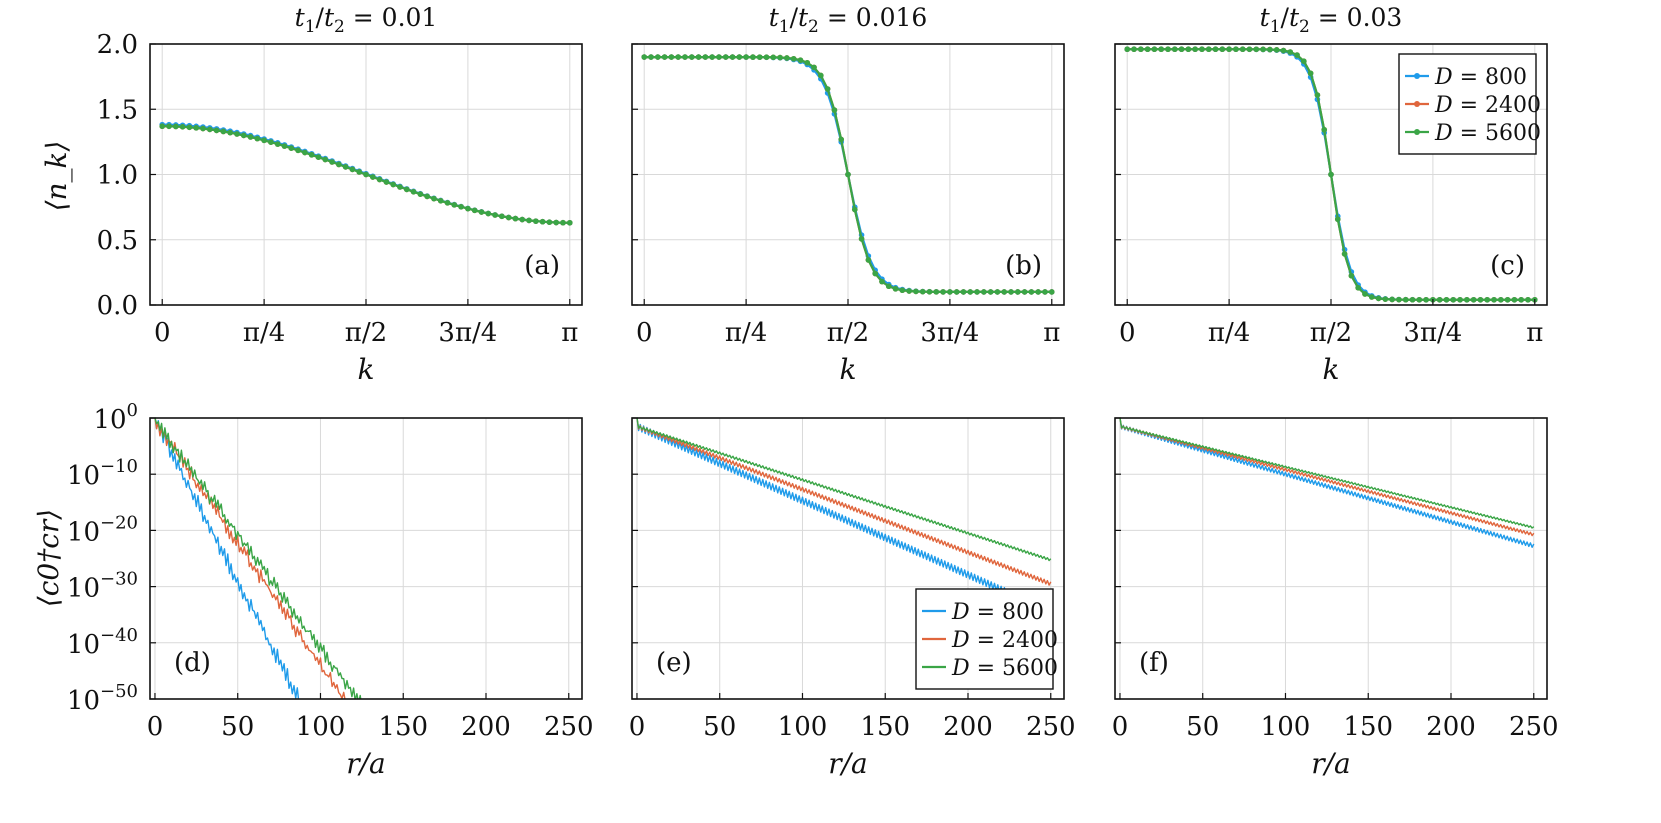 Image resolution: width=1661 pixels, height=823 pixels. Describe the element at coordinates (192, 663) in the screenshot. I see `panel-label: (d)` at that location.